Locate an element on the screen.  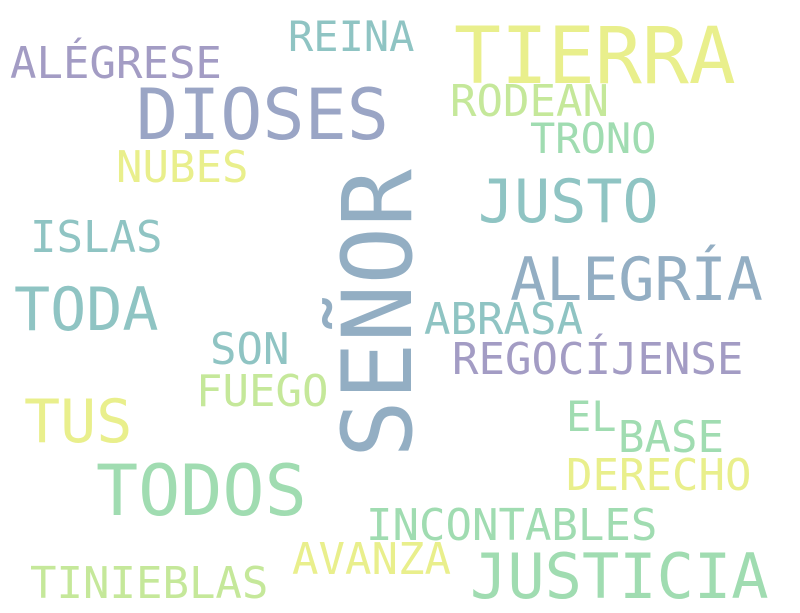
word-incontables: INCONTABLES is located at coordinates (512, 525).